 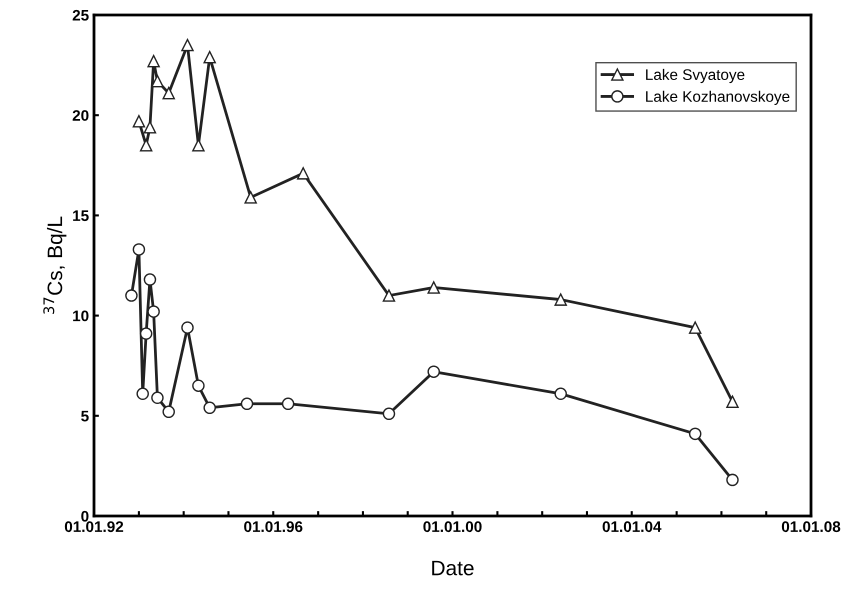 I want to click on x-axis-title: Date, so click(x=453, y=568).